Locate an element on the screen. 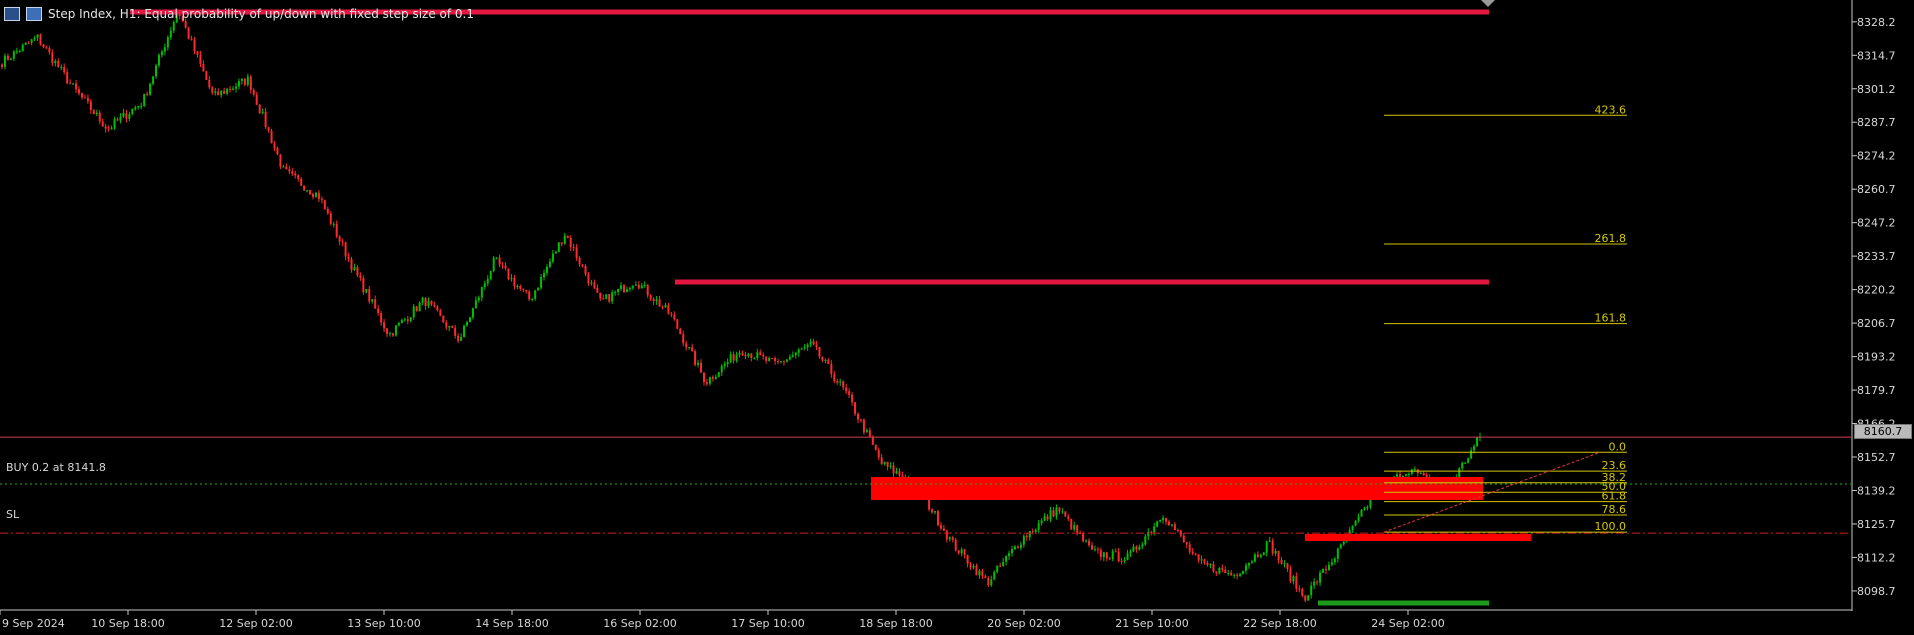 Image resolution: width=1914 pixels, height=635 pixels. fib-level-label: 78.6 is located at coordinates (1614, 509).